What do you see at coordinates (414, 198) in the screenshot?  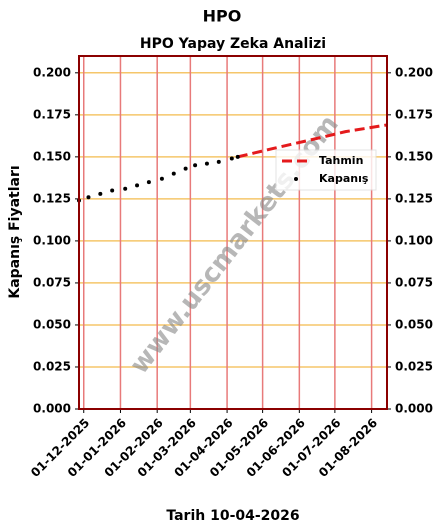 I see `y2-tick-label: 0.125` at bounding box center [414, 198].